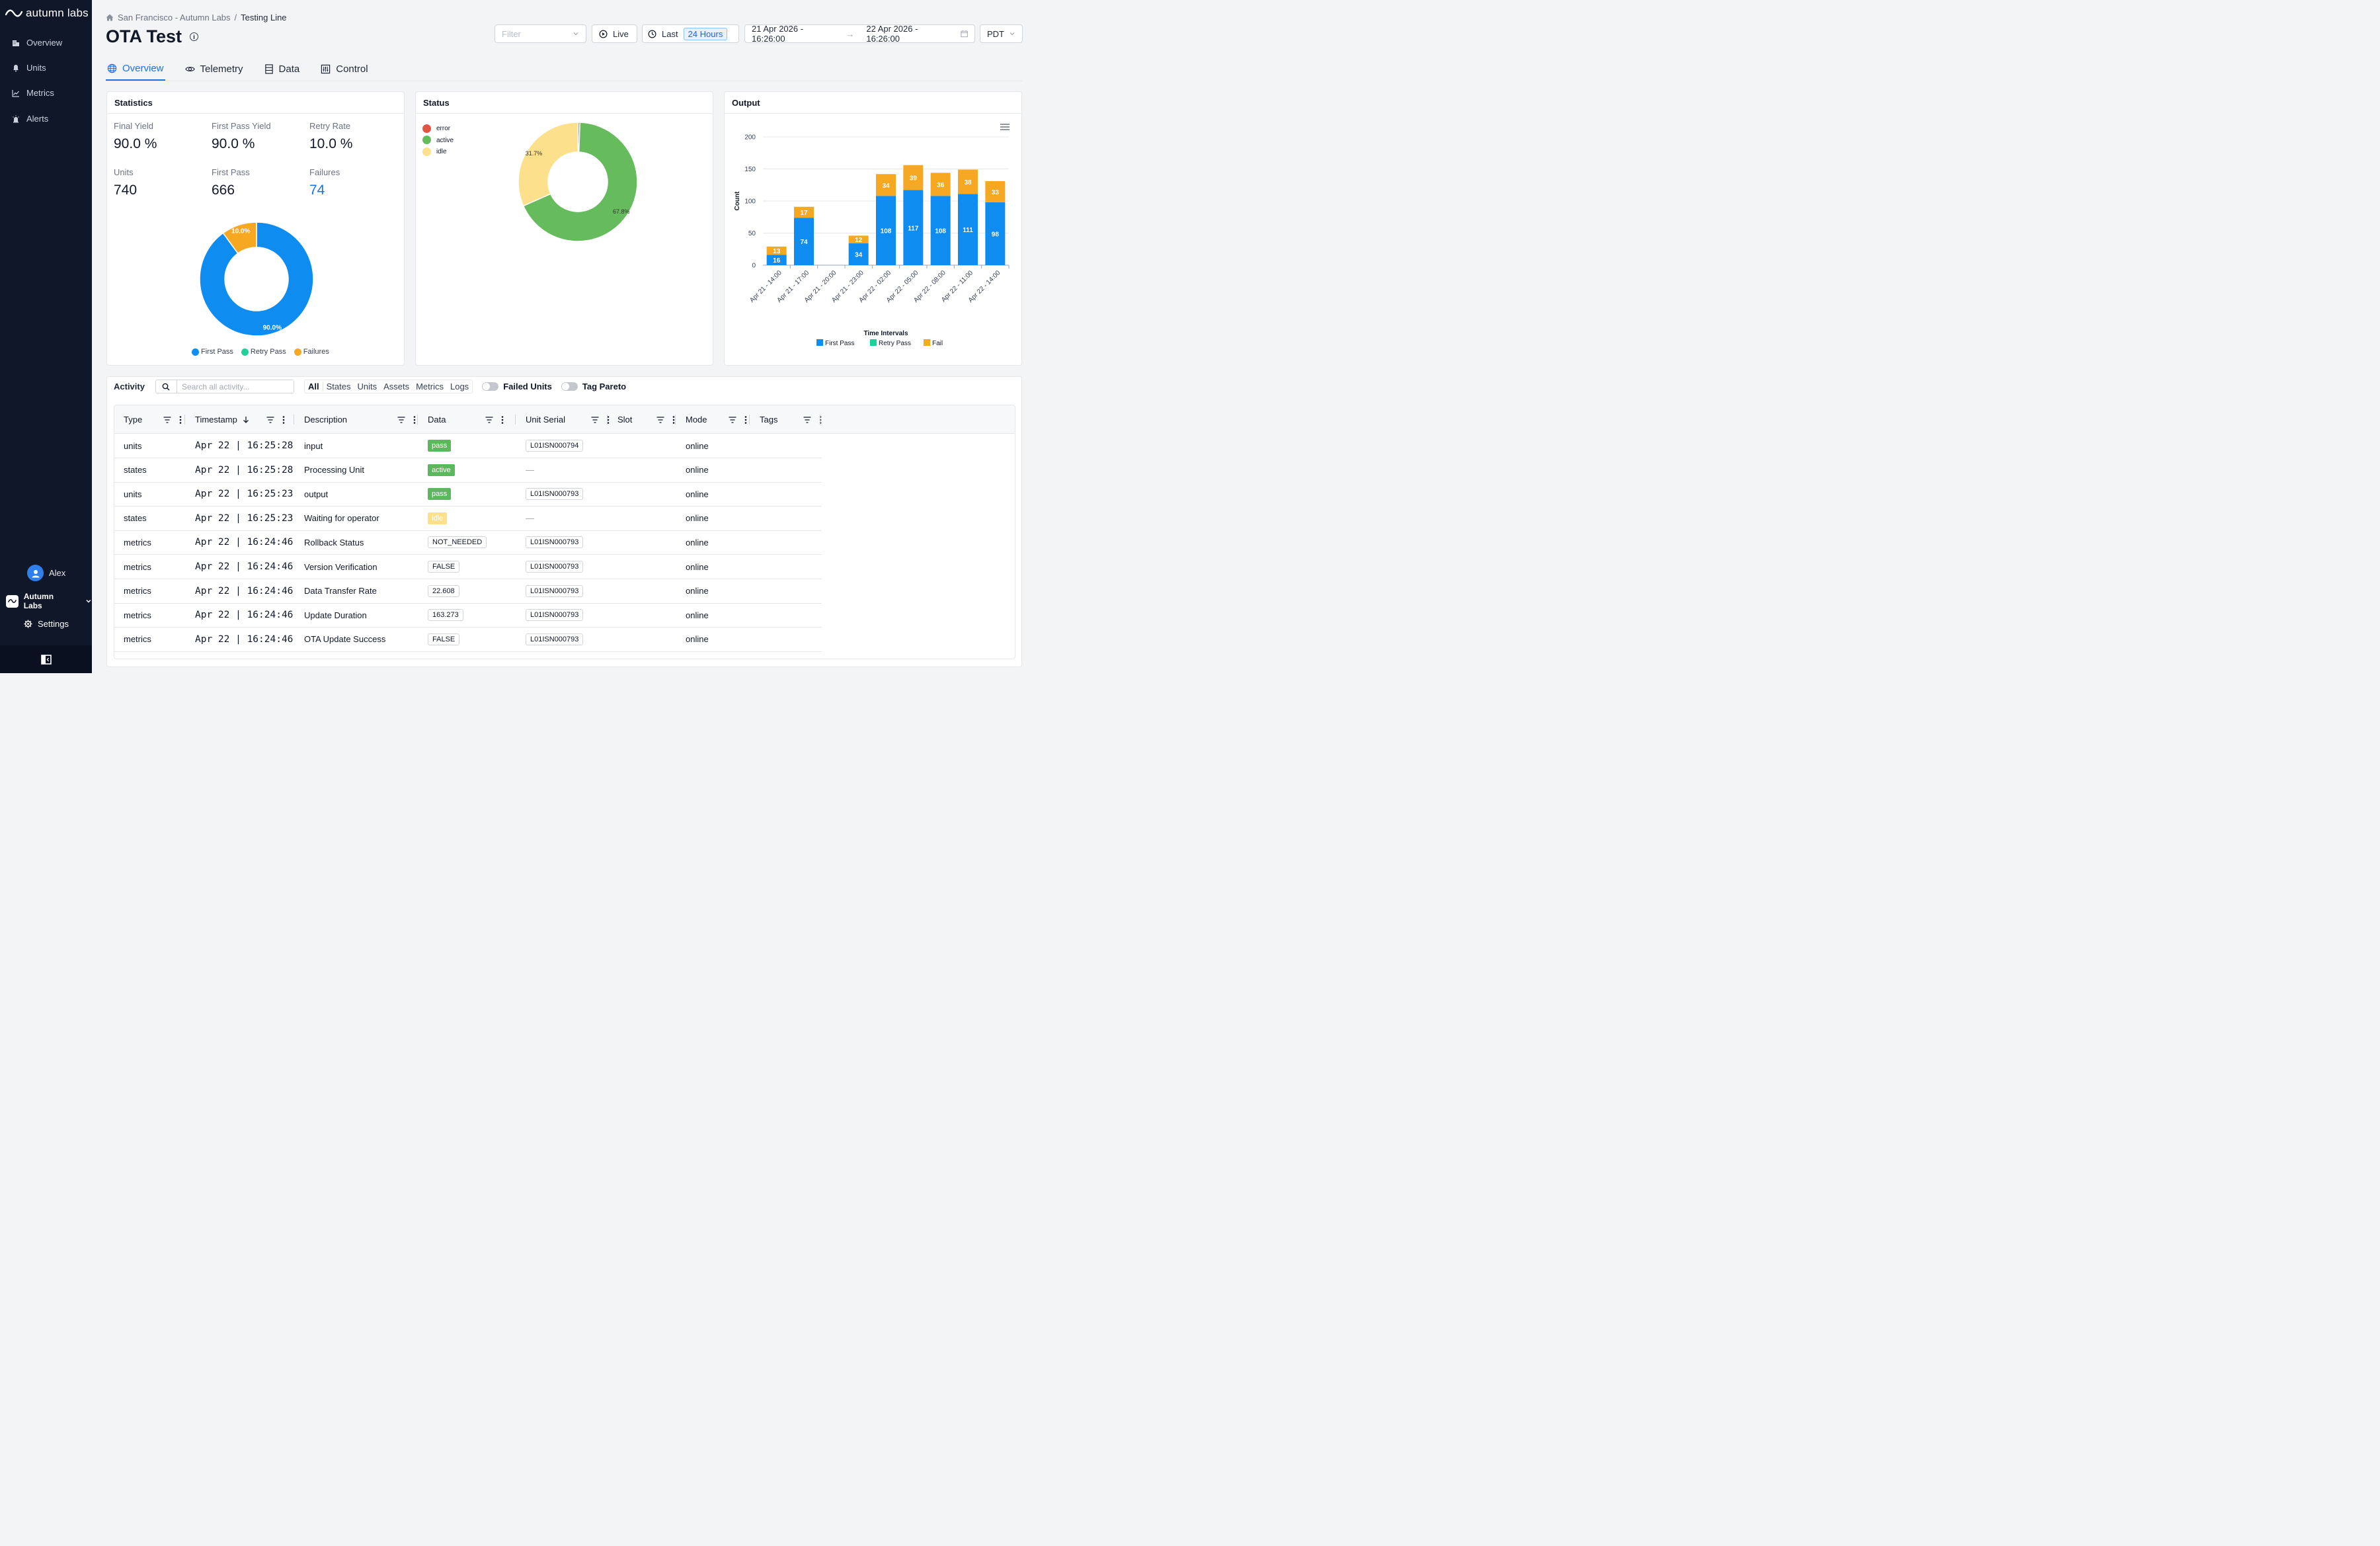 The image size is (2380, 1546). What do you see at coordinates (614, 33) in the screenshot?
I see `live-button: Live` at bounding box center [614, 33].